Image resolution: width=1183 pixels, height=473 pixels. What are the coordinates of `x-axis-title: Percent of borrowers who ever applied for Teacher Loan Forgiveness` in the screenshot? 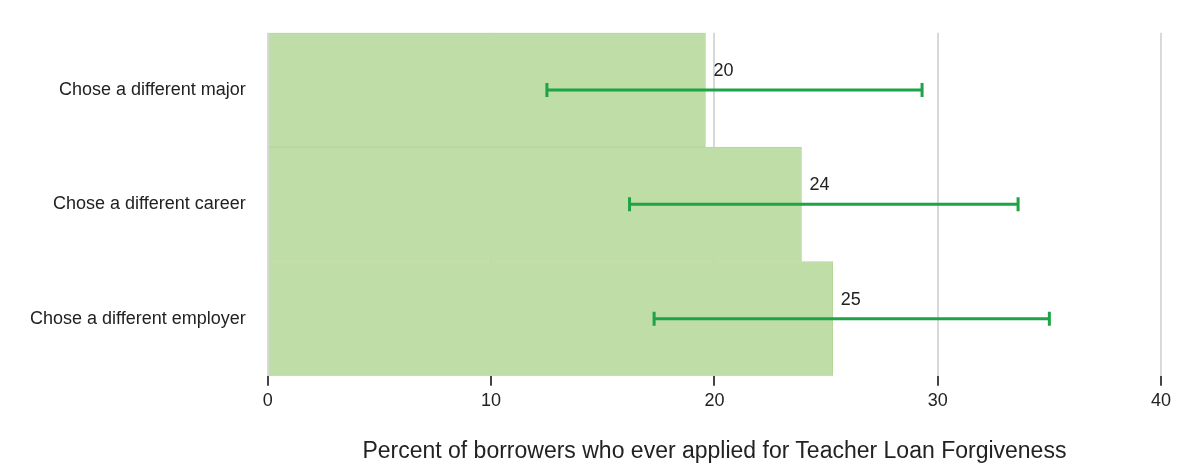 It's located at (714, 449).